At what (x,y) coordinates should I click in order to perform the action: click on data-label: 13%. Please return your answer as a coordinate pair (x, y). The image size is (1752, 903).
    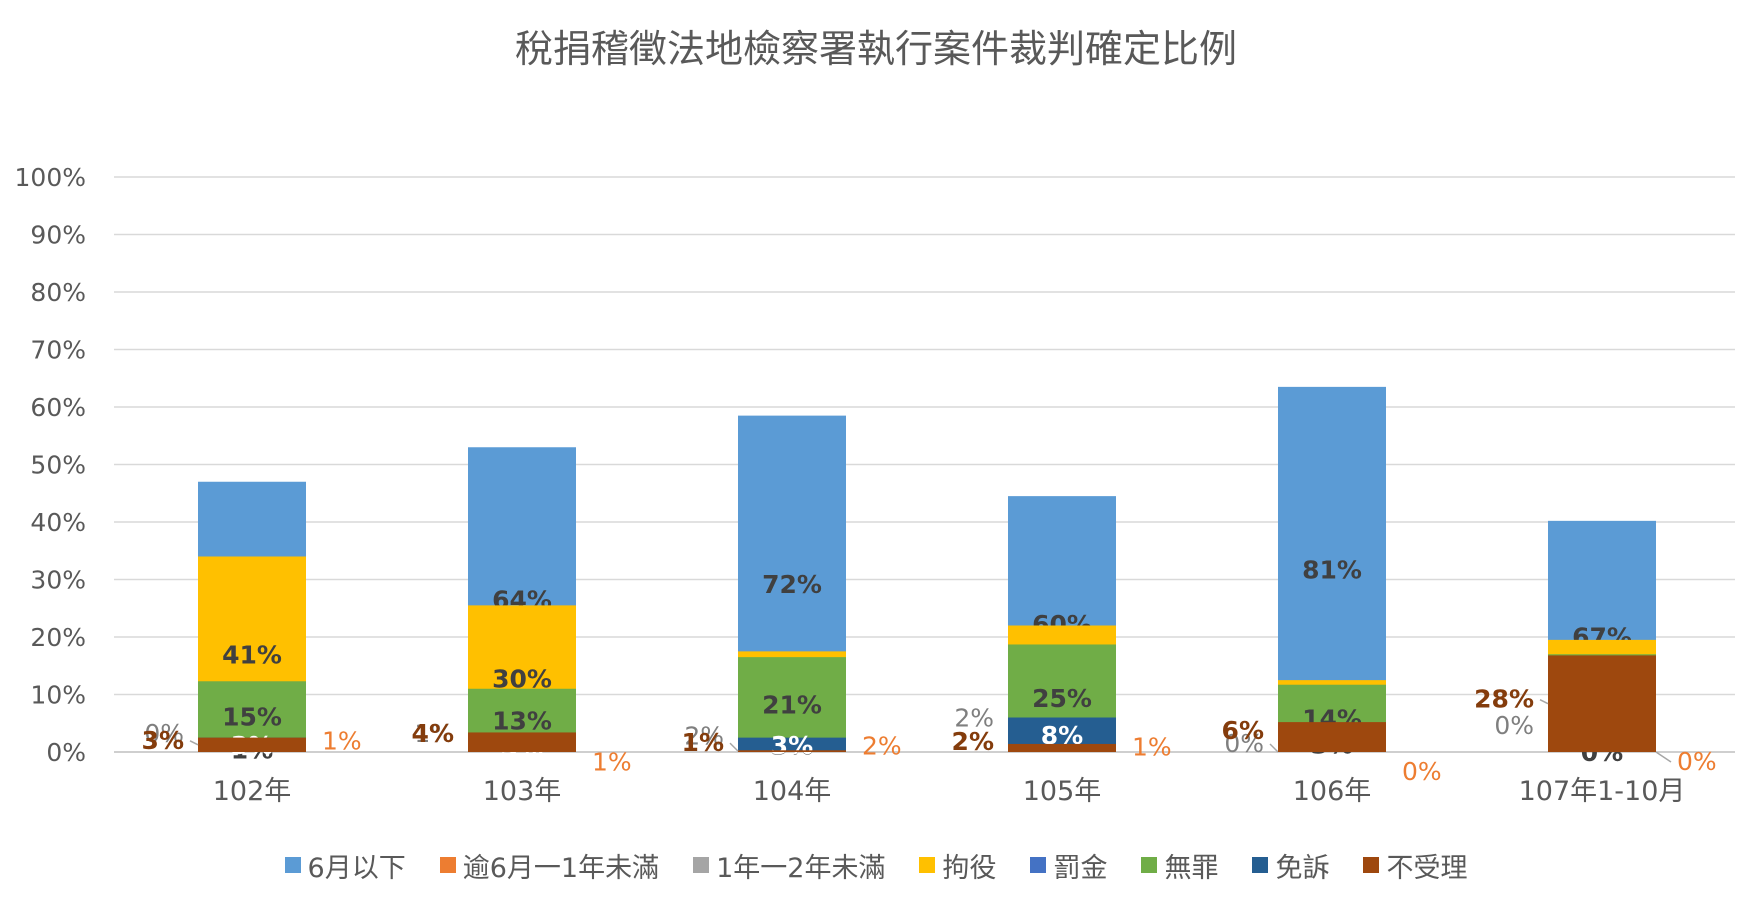
    Looking at the image, I should click on (522, 720).